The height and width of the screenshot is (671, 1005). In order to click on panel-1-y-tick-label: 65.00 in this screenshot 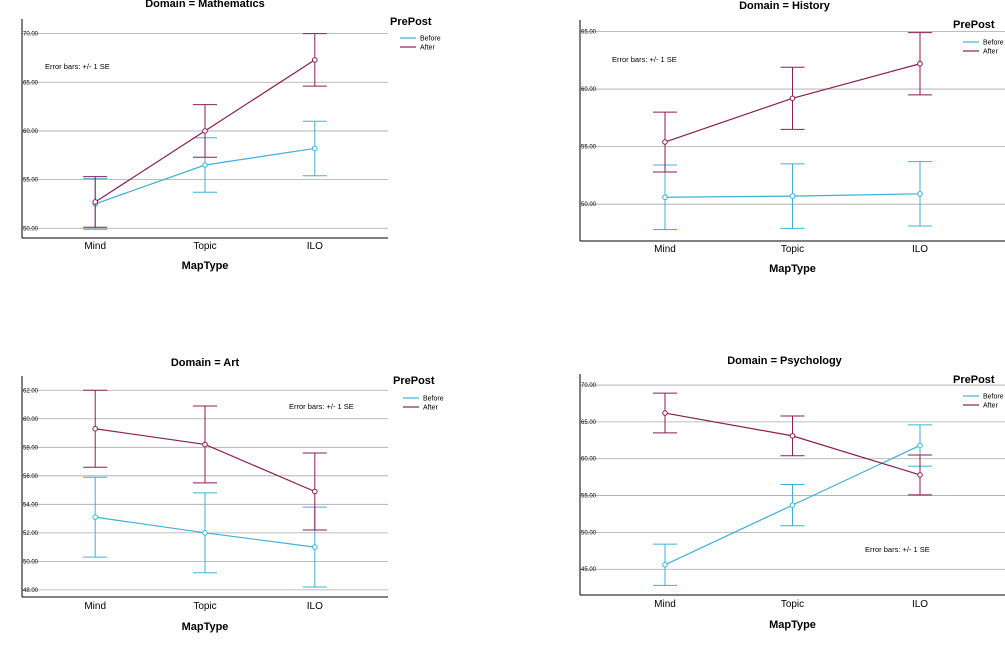, I will do `click(31, 83)`.